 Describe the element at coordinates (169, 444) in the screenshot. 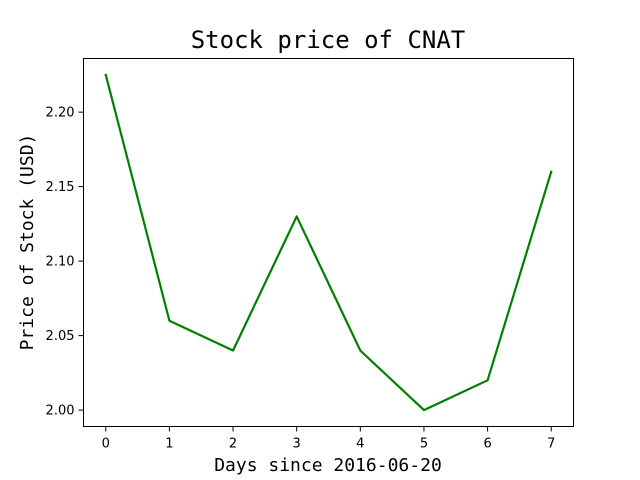

I see `x-tick-label: 1` at that location.